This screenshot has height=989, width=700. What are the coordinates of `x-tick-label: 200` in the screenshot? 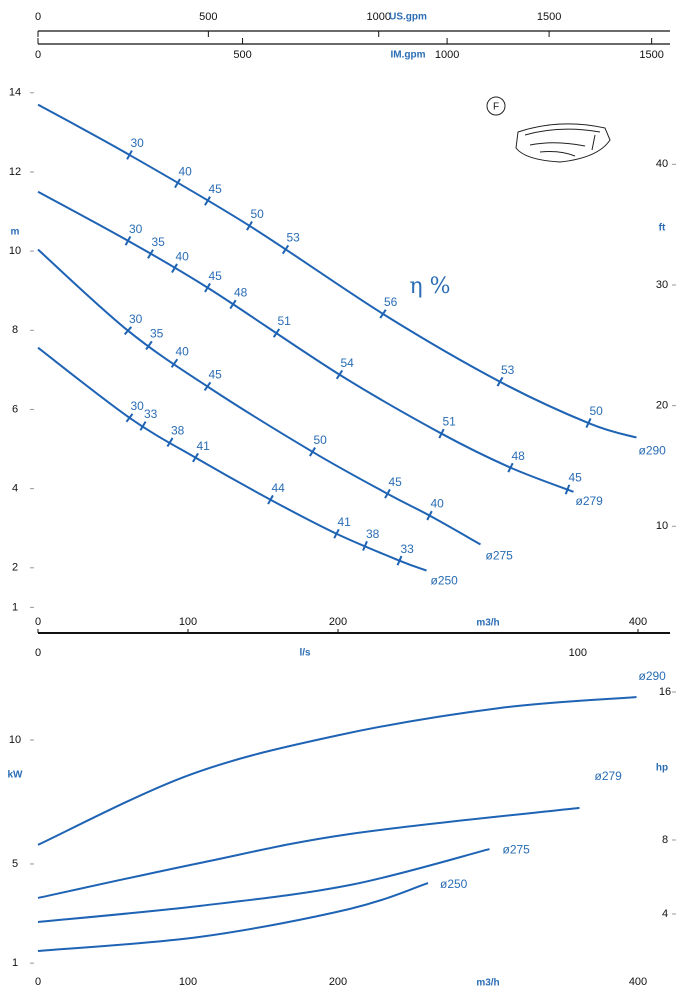 It's located at (338, 982).